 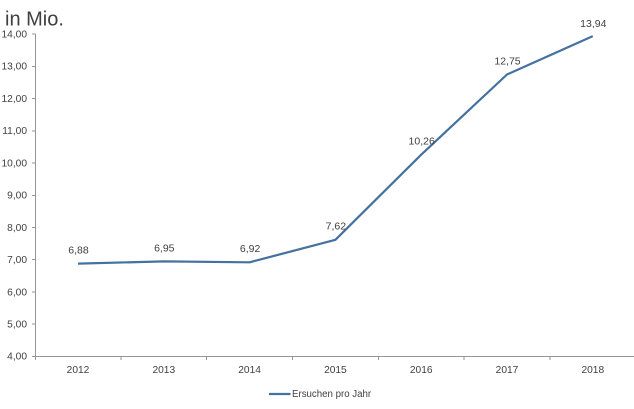 What do you see at coordinates (507, 370) in the screenshot?
I see `svg-text: 2017` at bounding box center [507, 370].